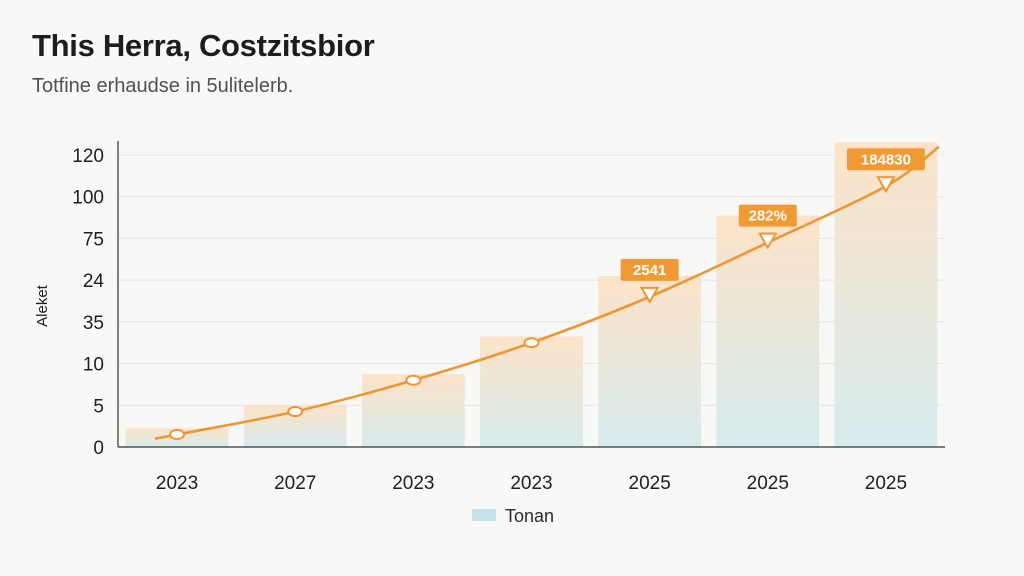 This screenshot has height=576, width=1024. What do you see at coordinates (93, 239) in the screenshot?
I see `y-tick-label: 75` at bounding box center [93, 239].